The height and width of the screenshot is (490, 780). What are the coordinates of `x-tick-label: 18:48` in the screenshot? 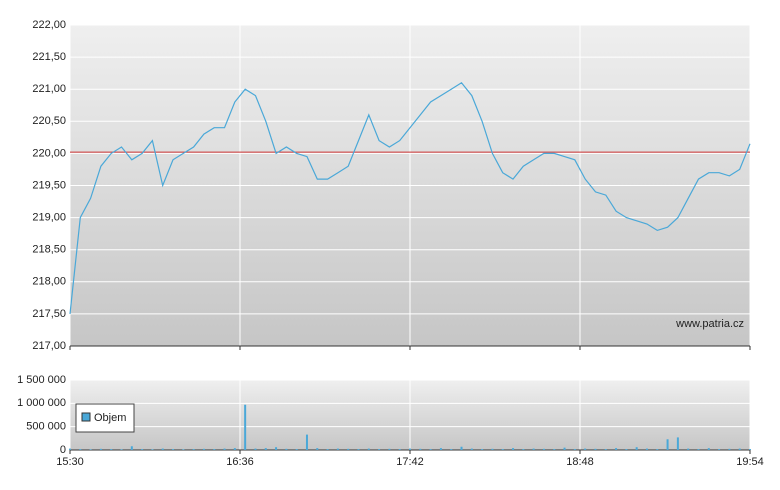 It's located at (580, 462).